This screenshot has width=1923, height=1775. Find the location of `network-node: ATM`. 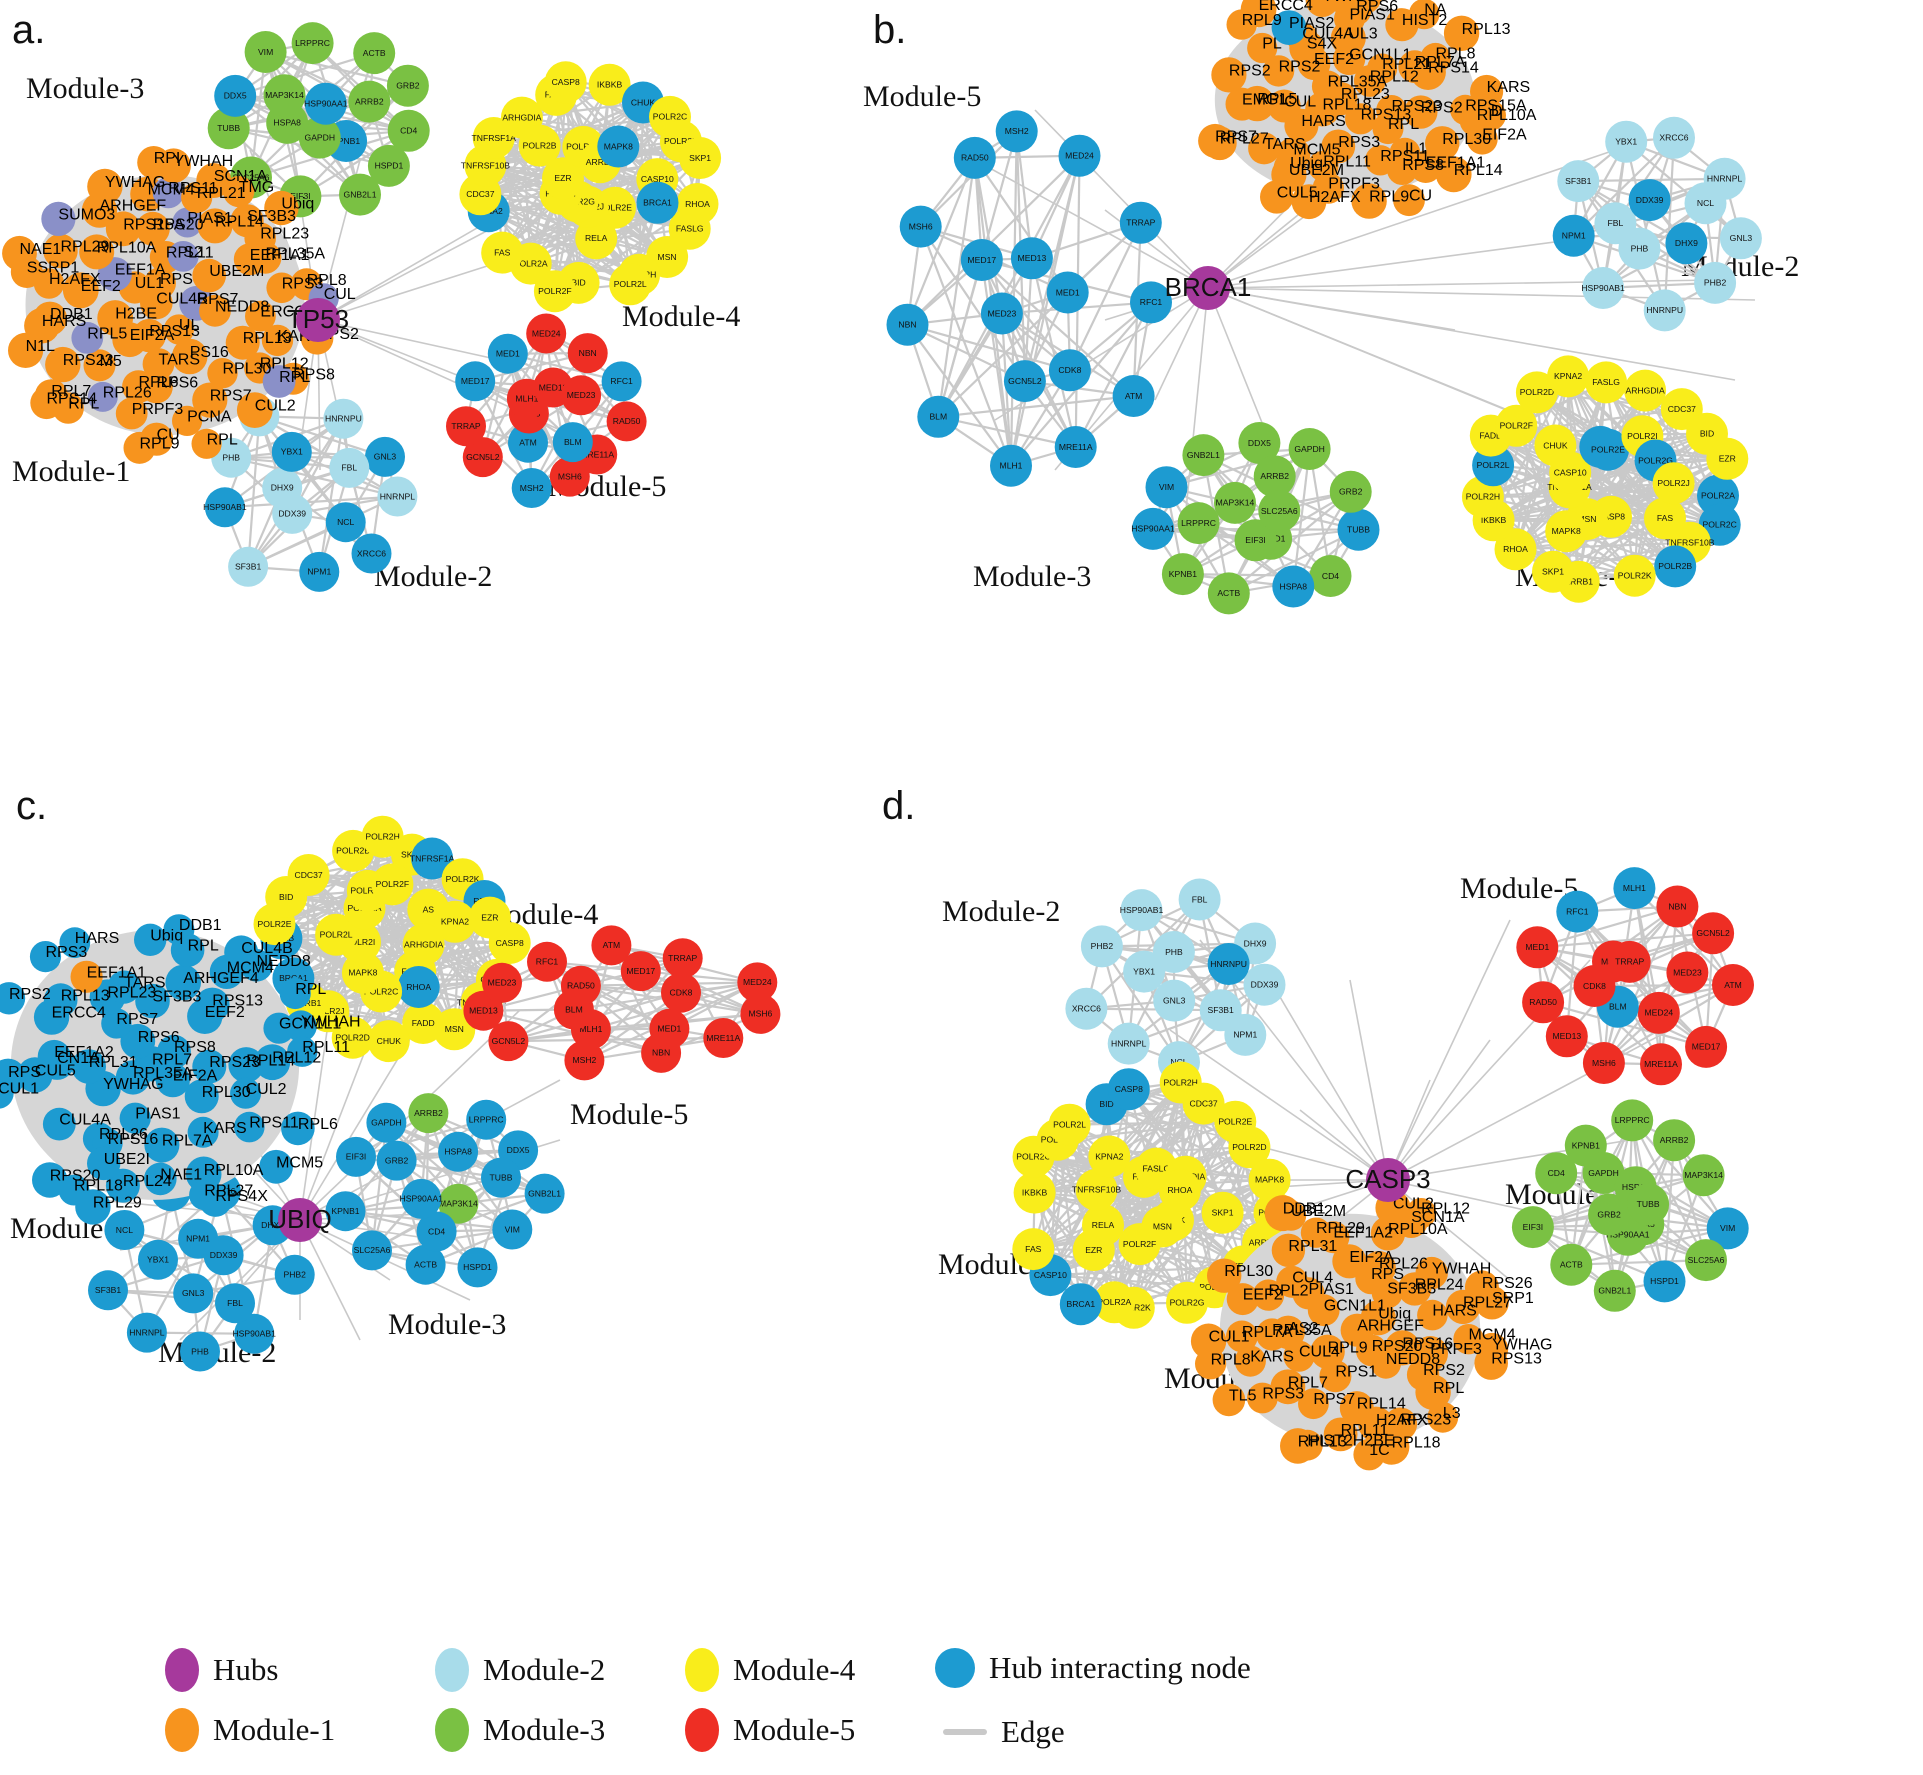

network-node: ATM is located at coordinates (1133, 396).